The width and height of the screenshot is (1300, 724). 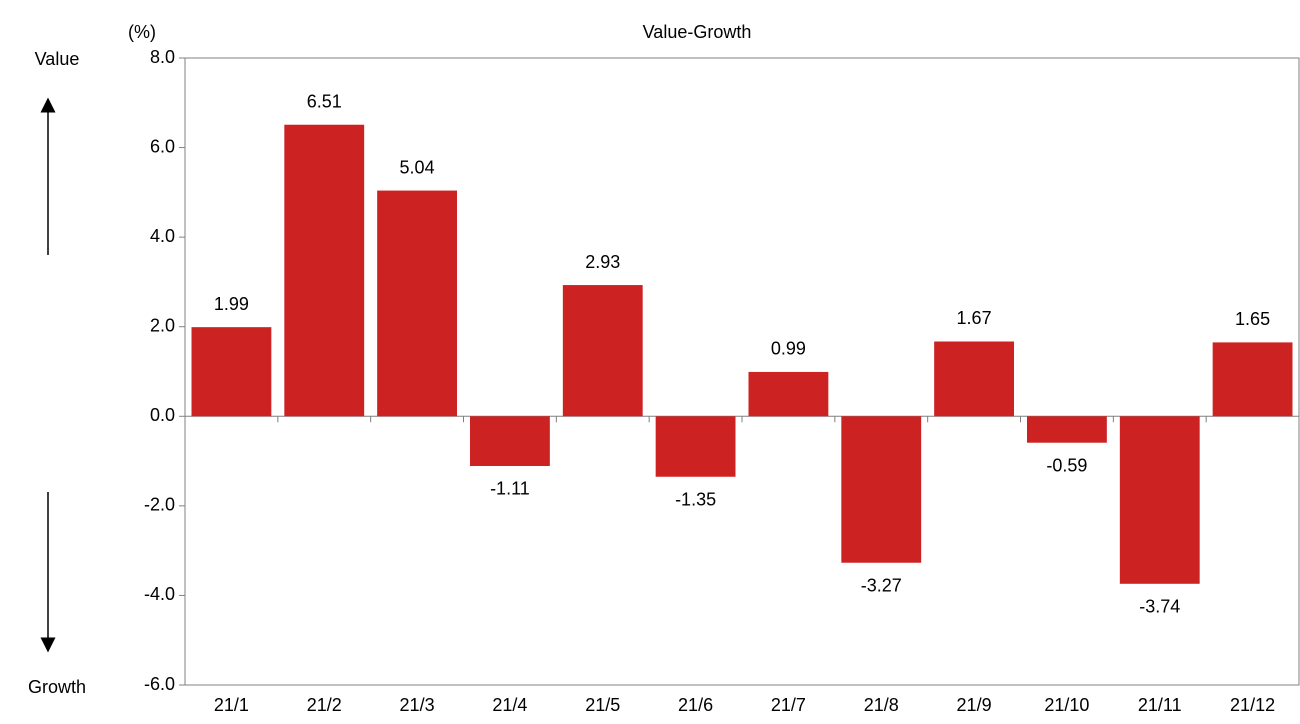 What do you see at coordinates (510, 489) in the screenshot?
I see `data-label: -1.11` at bounding box center [510, 489].